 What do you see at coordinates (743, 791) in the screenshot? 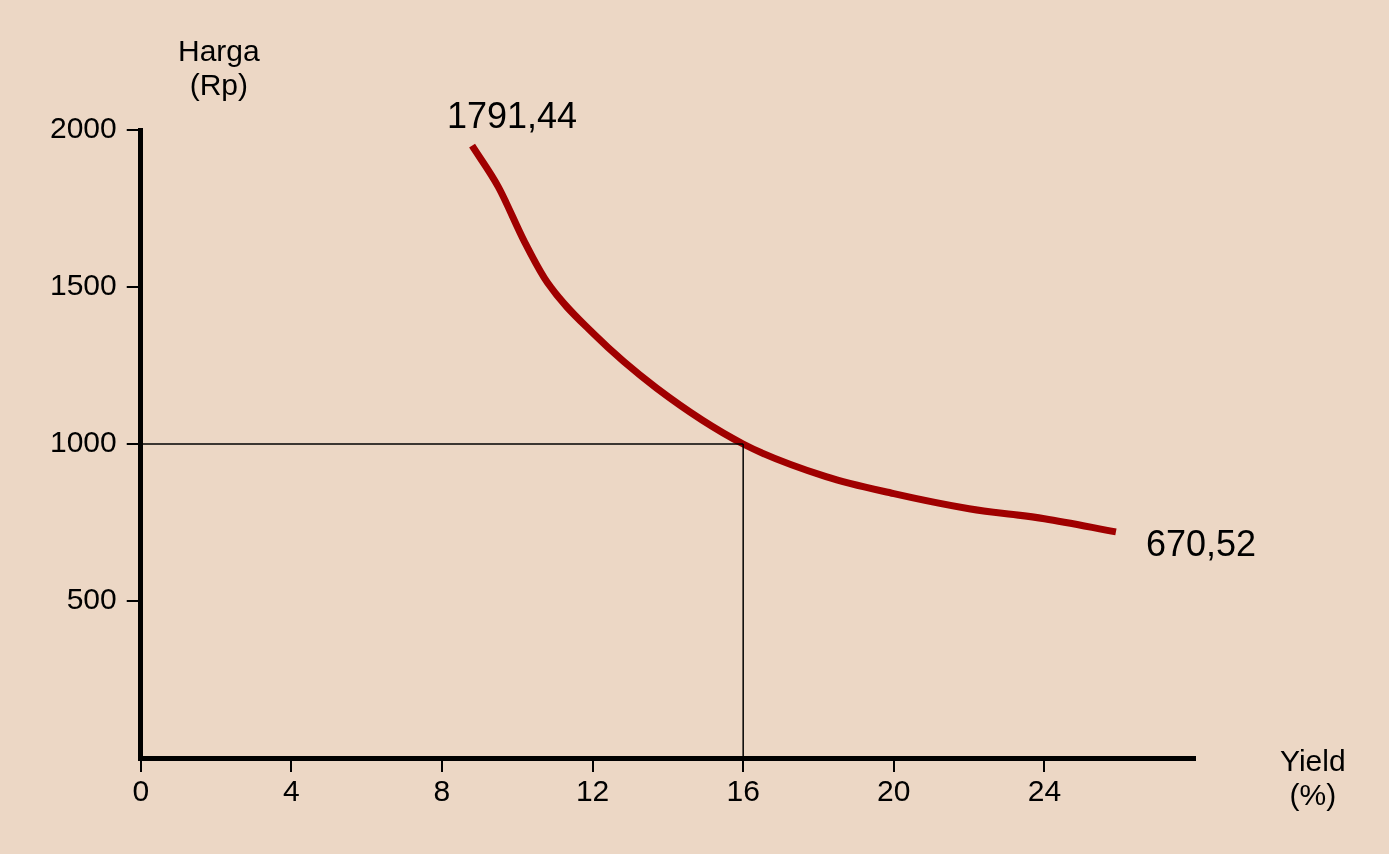
I see `x-tick-label: 16` at bounding box center [743, 791].